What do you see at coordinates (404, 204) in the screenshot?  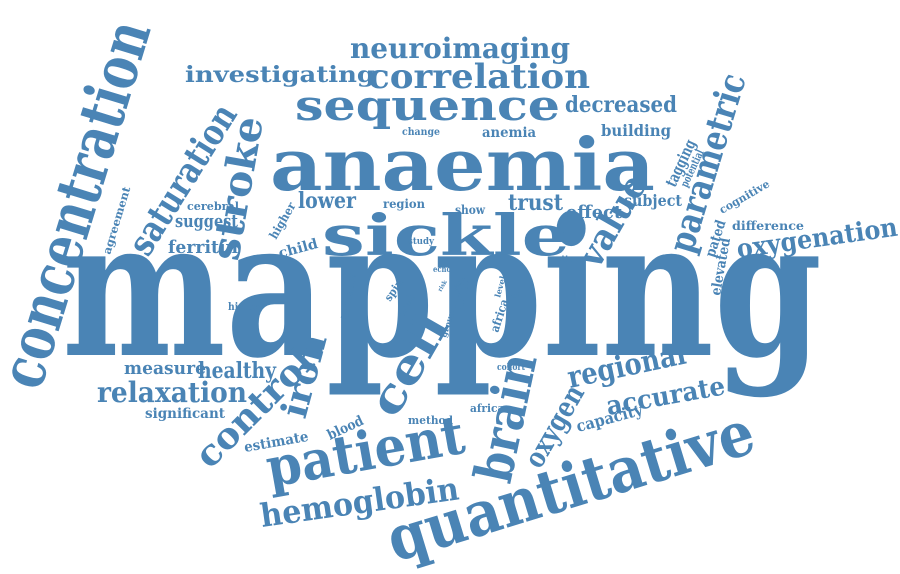 I see `word-region: region` at bounding box center [404, 204].